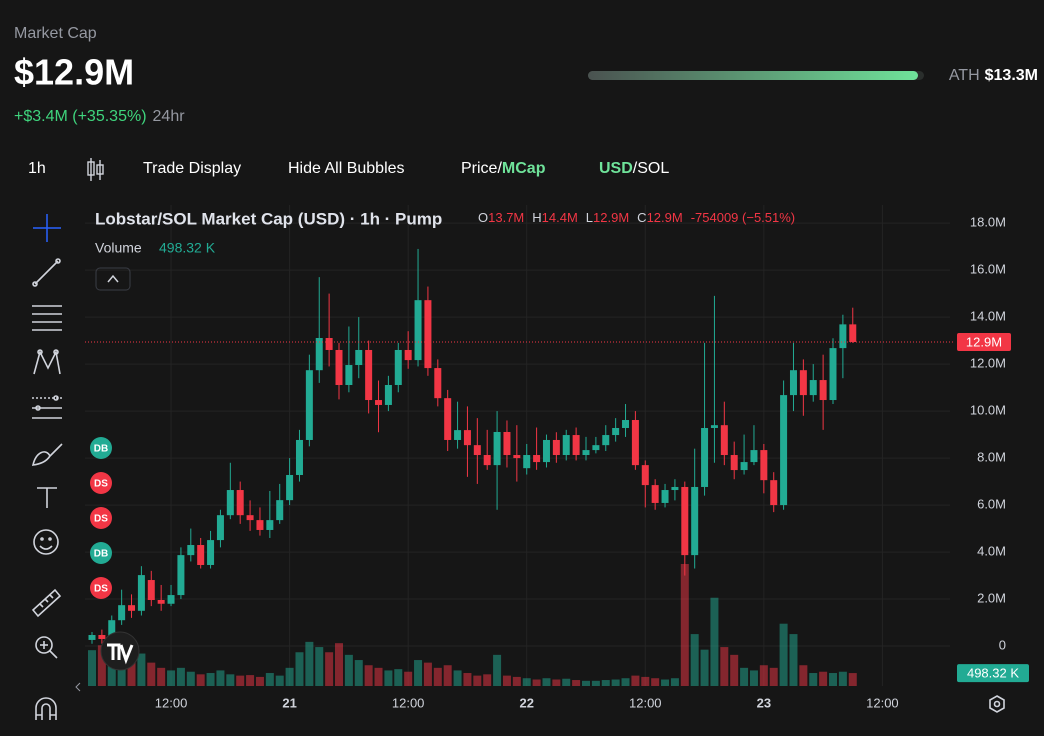 The image size is (1044, 736). I want to click on usd-sol: USD/SOL, so click(634, 168).